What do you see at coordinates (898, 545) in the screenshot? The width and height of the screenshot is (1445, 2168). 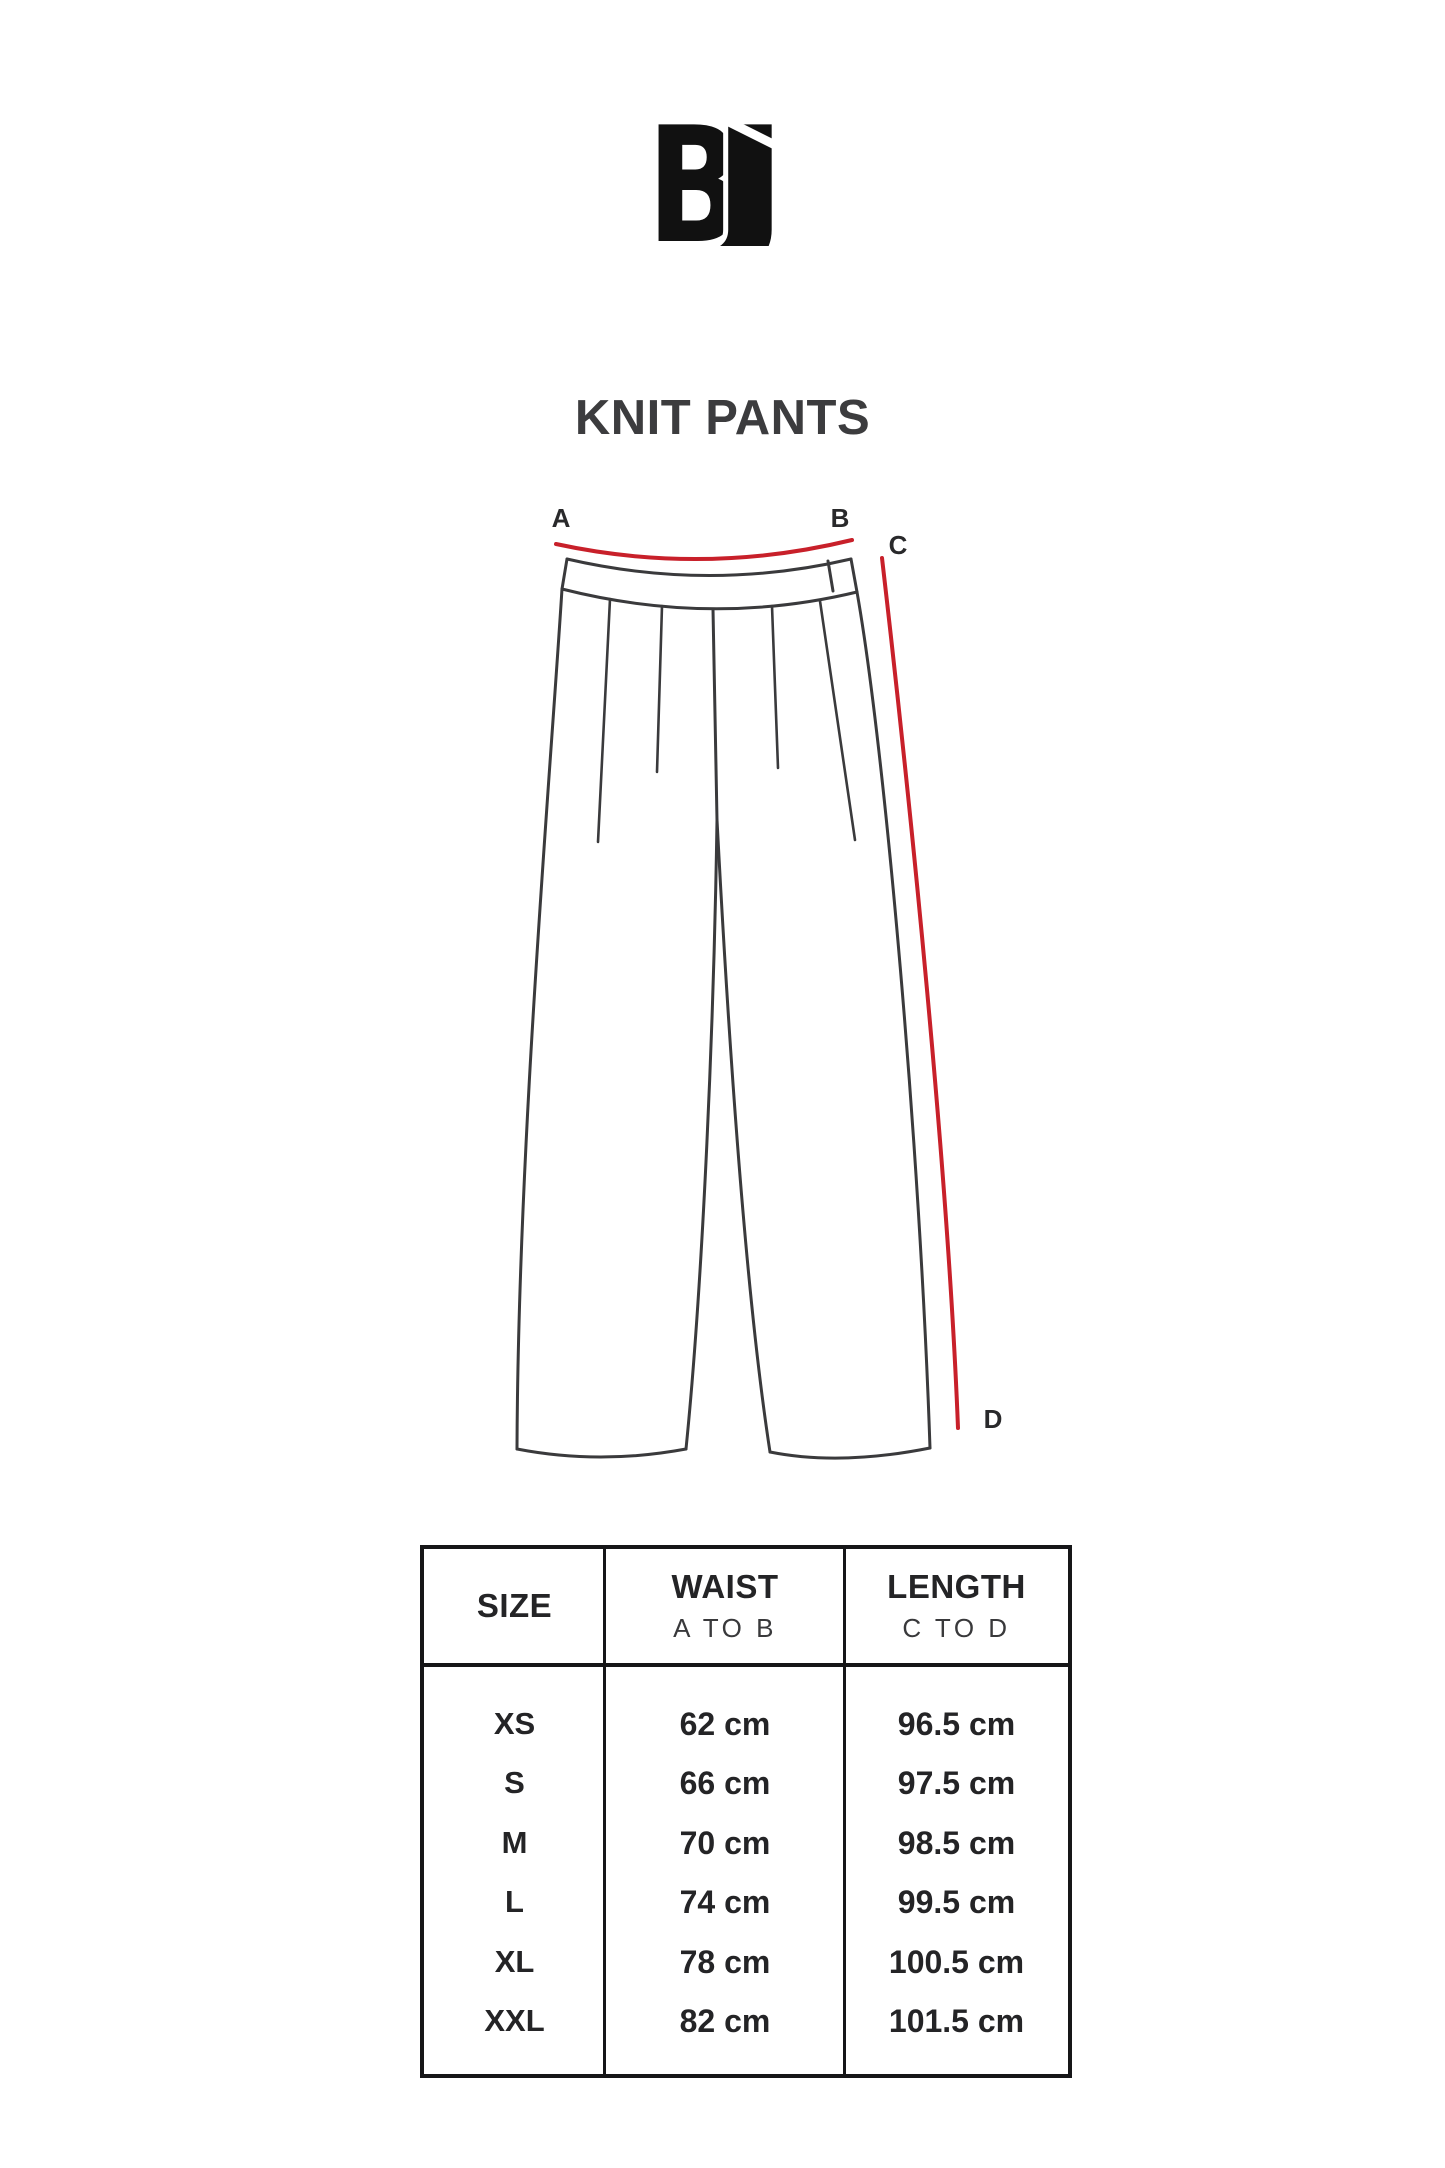 I see `marker-c: C` at bounding box center [898, 545].